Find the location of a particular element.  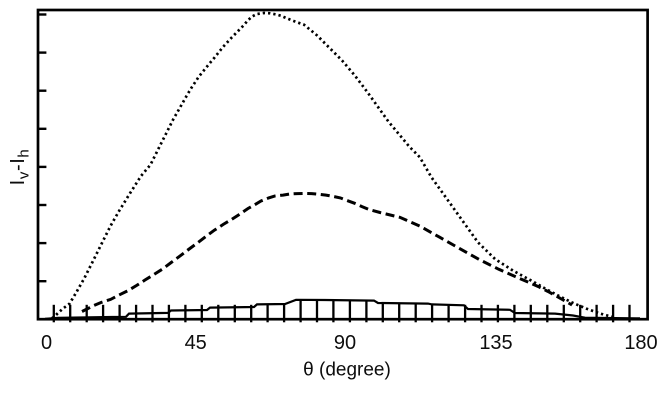

svg-text: 45 is located at coordinates (196, 343).